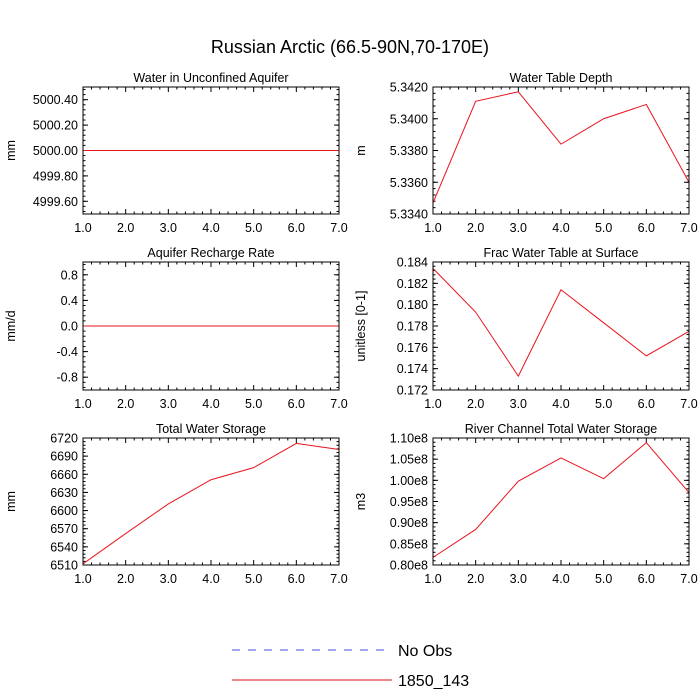 This screenshot has width=700, height=700. What do you see at coordinates (561, 429) in the screenshot?
I see `panel-title: River Channel Total Water Storage` at bounding box center [561, 429].